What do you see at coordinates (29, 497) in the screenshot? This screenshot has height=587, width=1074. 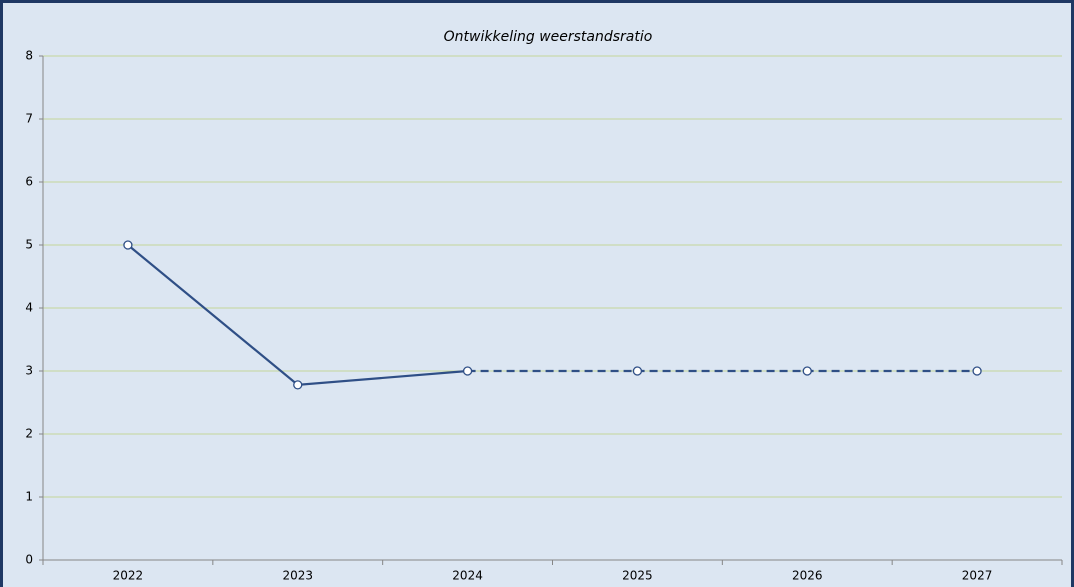 I see `y-tick-label: 1` at bounding box center [29, 497].